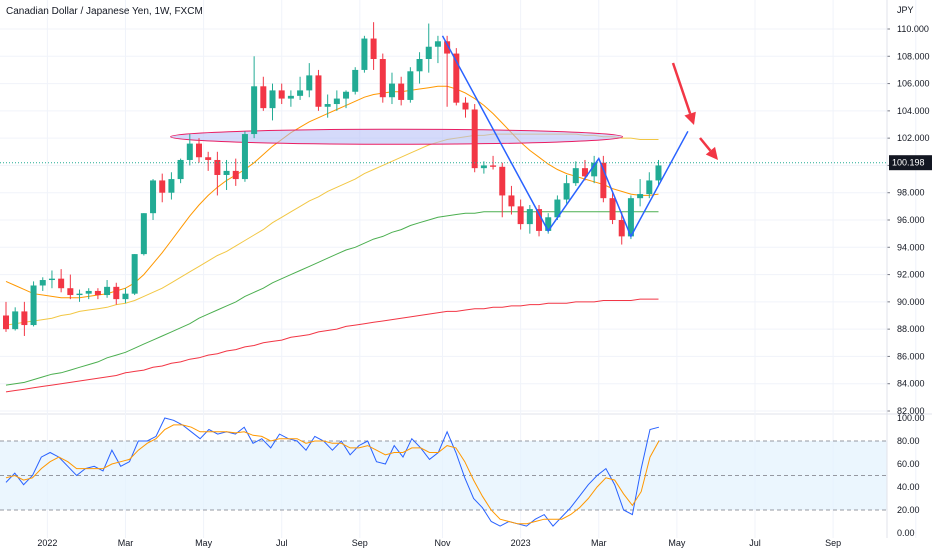 The width and height of the screenshot is (932, 550). What do you see at coordinates (905, 10) in the screenshot?
I see `currency-label: JPY` at bounding box center [905, 10].